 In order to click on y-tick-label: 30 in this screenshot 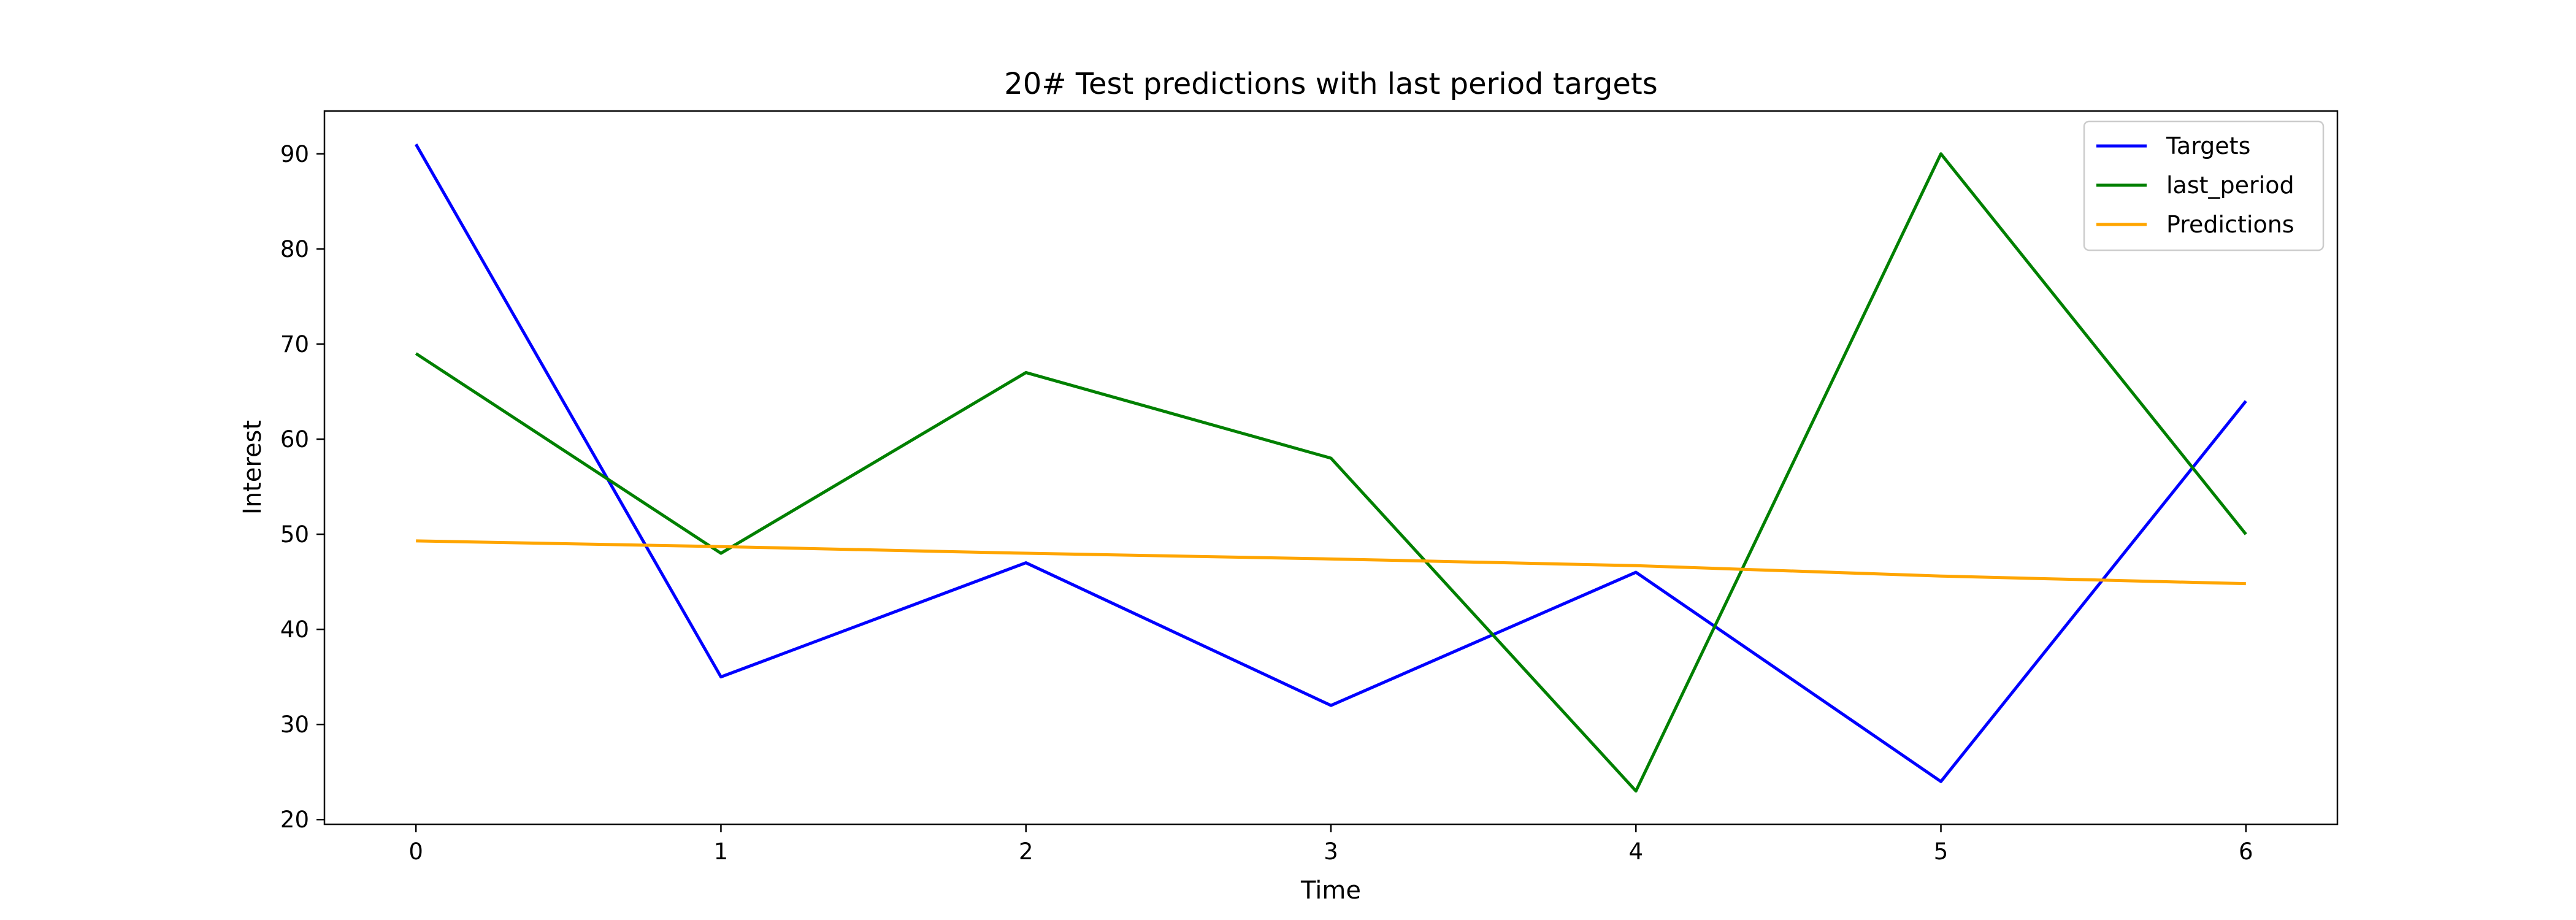, I will do `click(294, 724)`.